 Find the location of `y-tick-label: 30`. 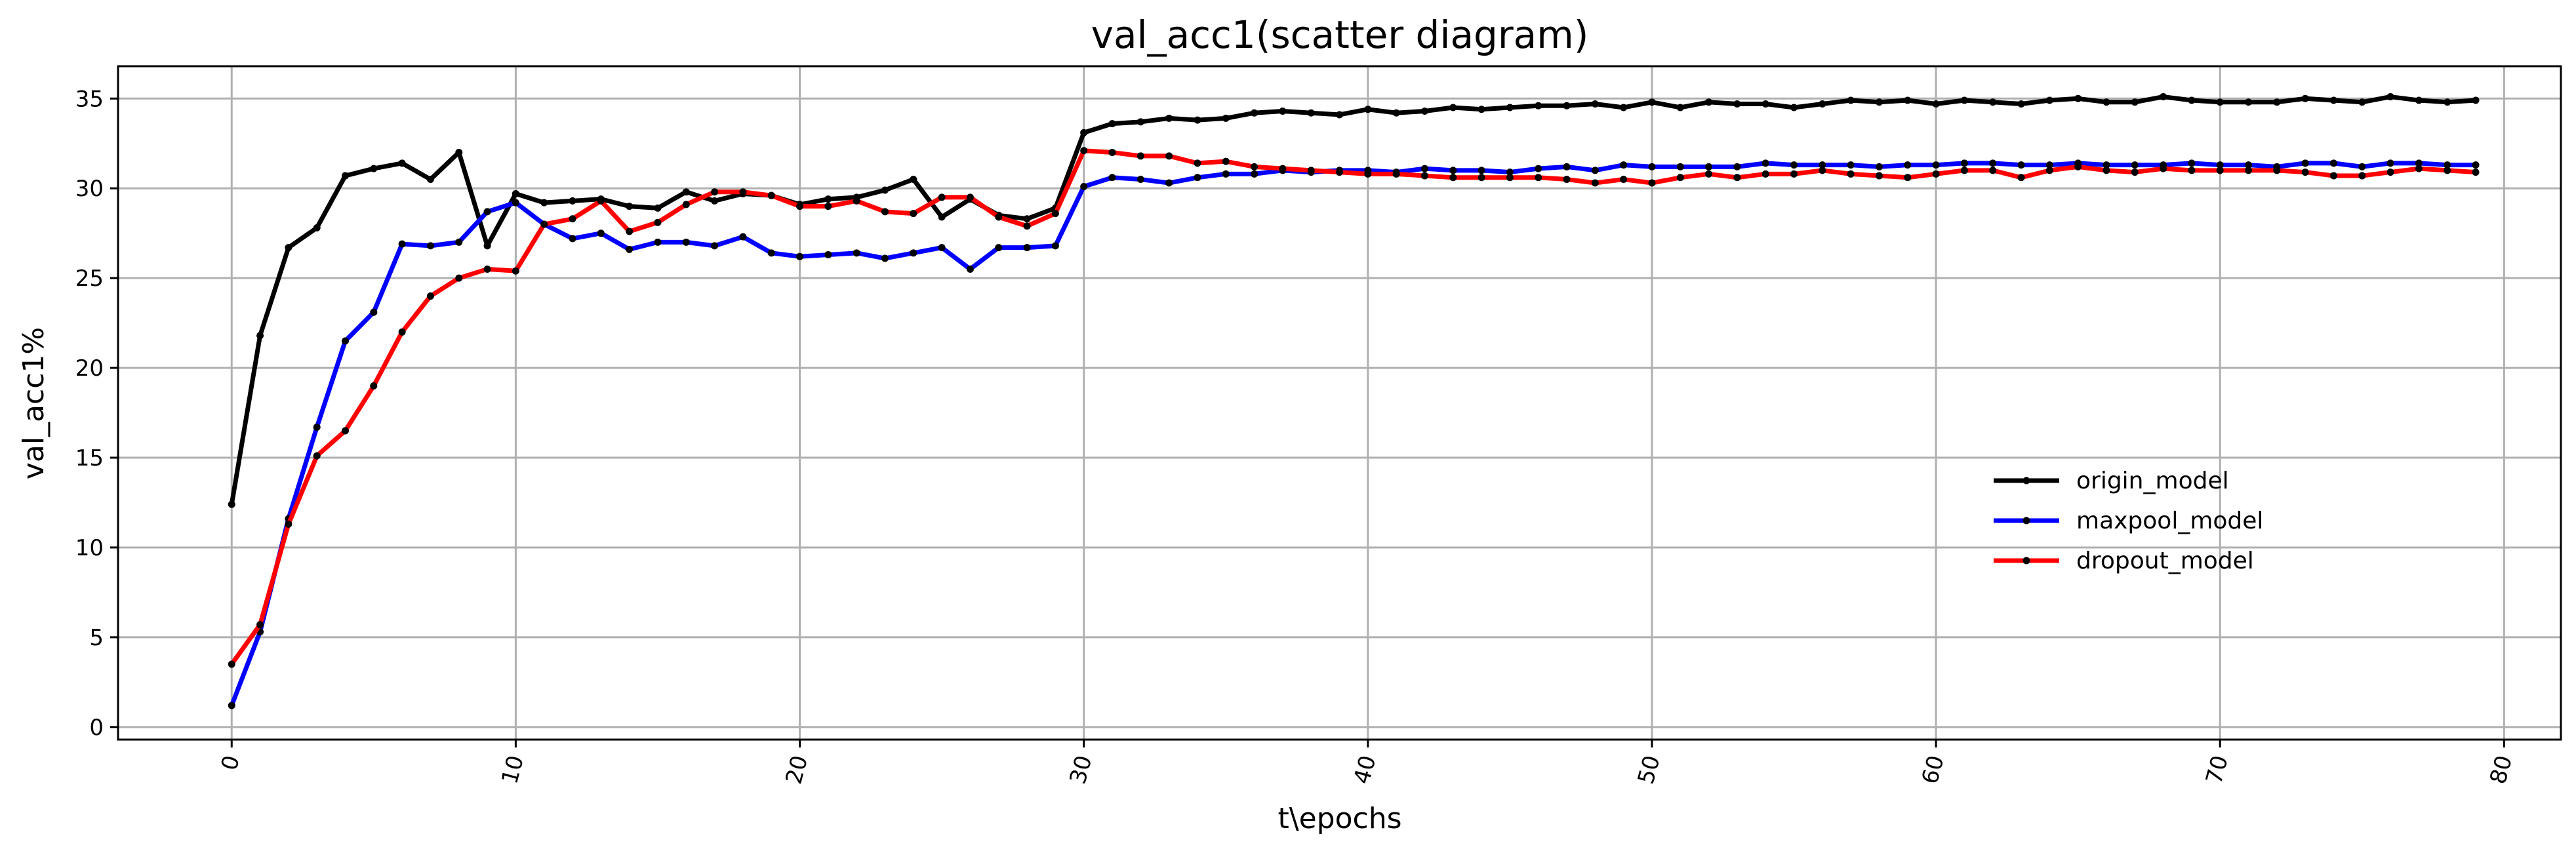

y-tick-label: 30 is located at coordinates (89, 189).